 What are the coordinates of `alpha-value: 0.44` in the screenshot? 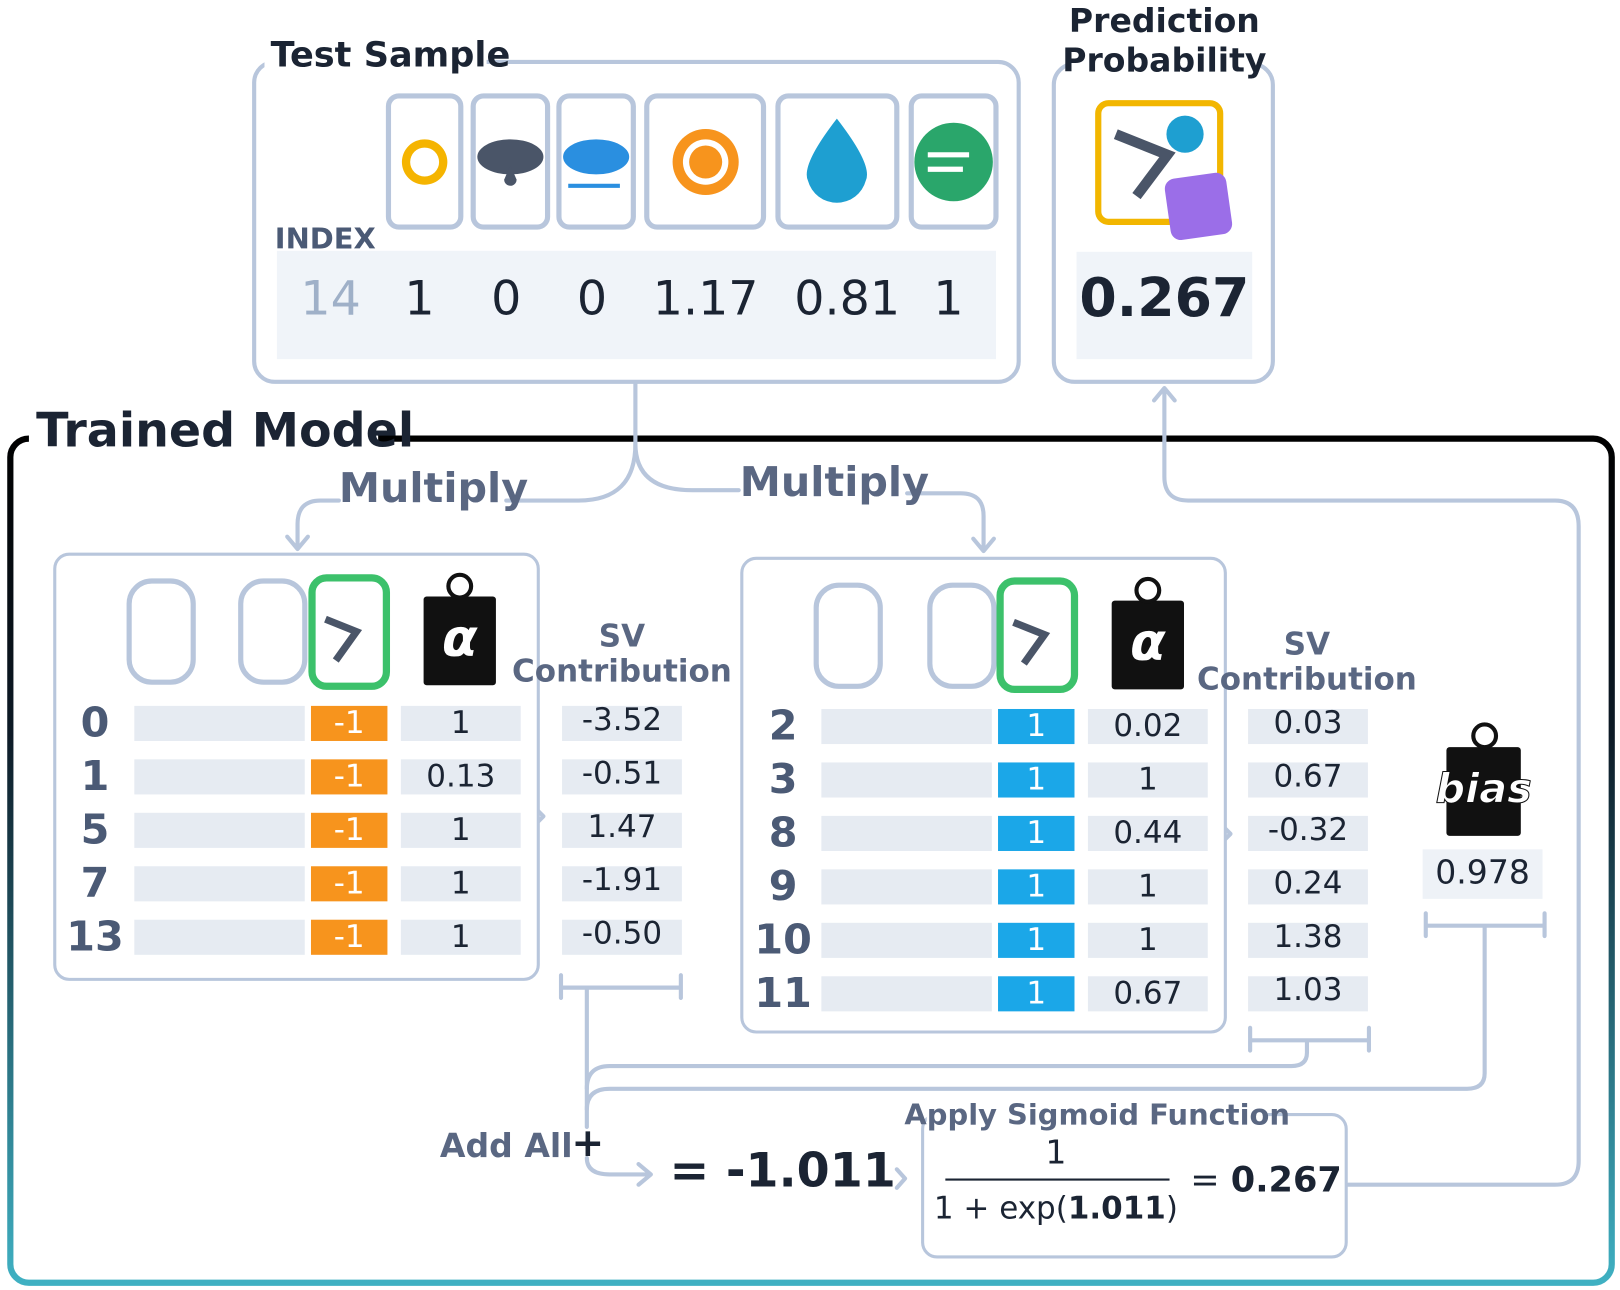 It's located at (1147, 833).